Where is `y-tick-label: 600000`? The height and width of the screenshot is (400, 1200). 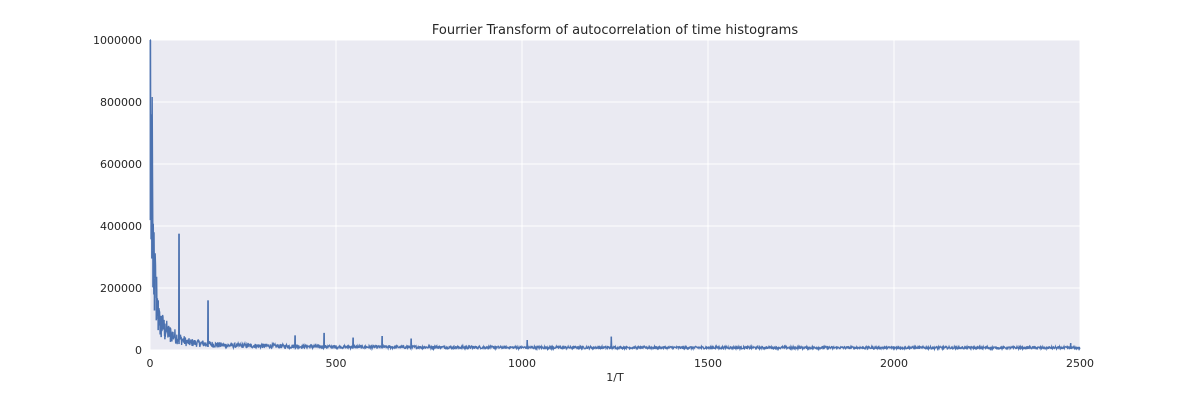 y-tick-label: 600000 is located at coordinates (121, 164).